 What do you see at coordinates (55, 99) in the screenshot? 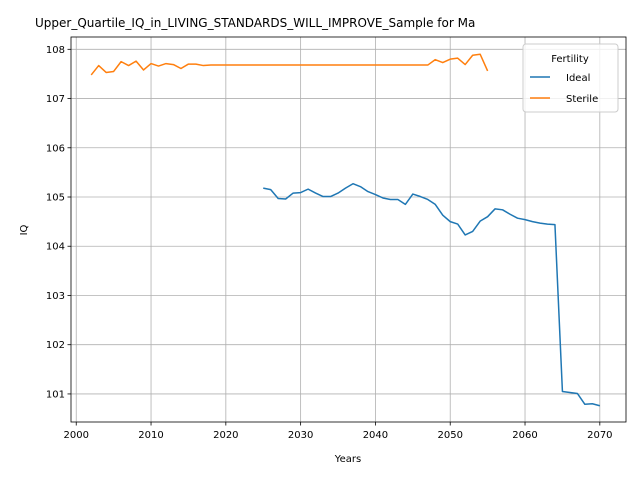
I see `y-tick-label: 107` at bounding box center [55, 99].